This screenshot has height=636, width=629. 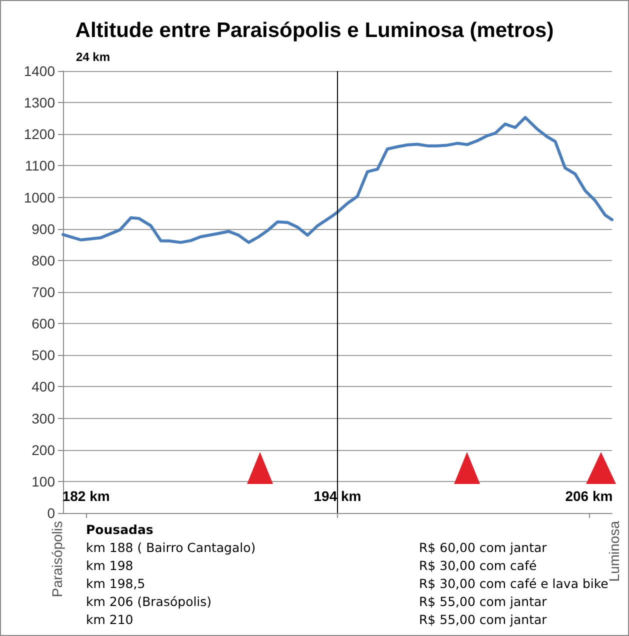 I want to click on x-tick-label: 194 km, so click(x=338, y=496).